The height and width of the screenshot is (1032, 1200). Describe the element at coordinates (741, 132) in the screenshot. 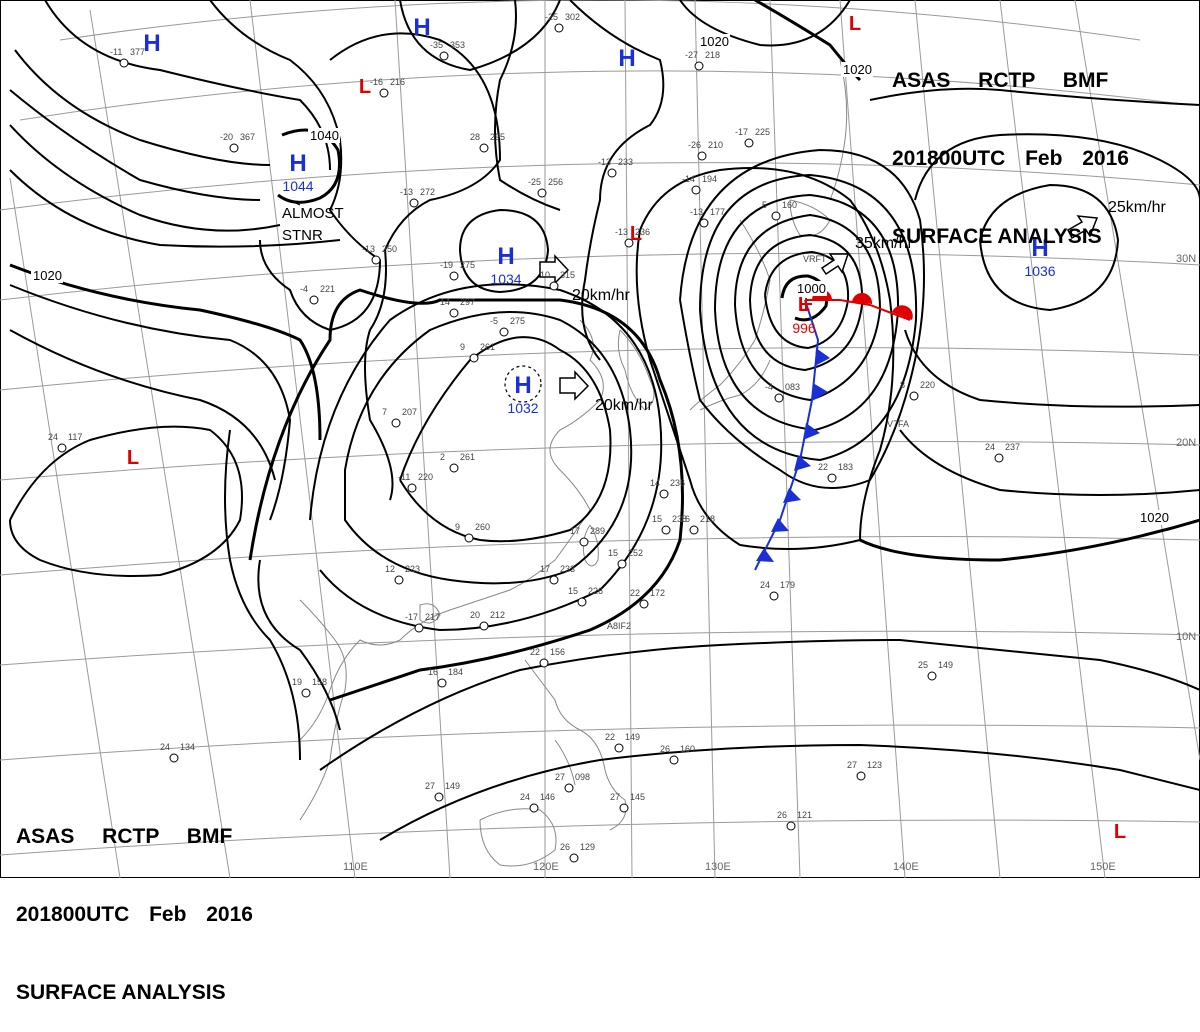

I see `station-temp: -17` at that location.